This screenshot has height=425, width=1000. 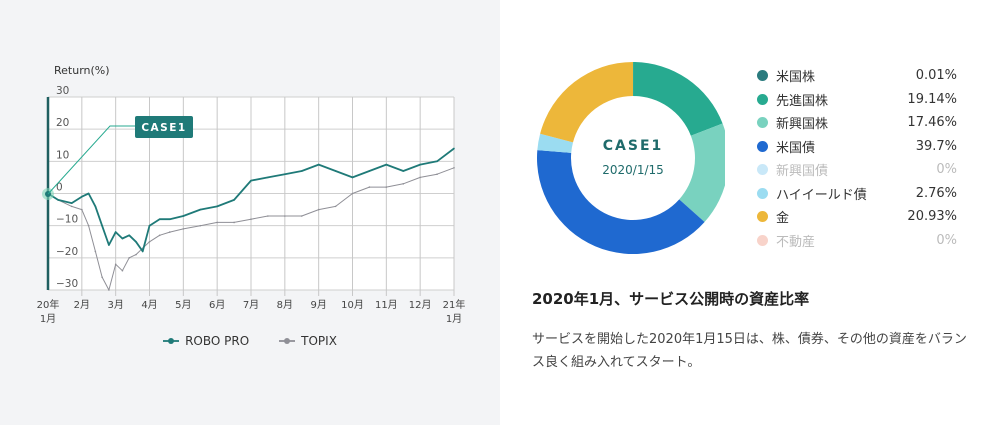 I want to click on legend-item-robo-pro: ROBO PRO, so click(x=206, y=341).